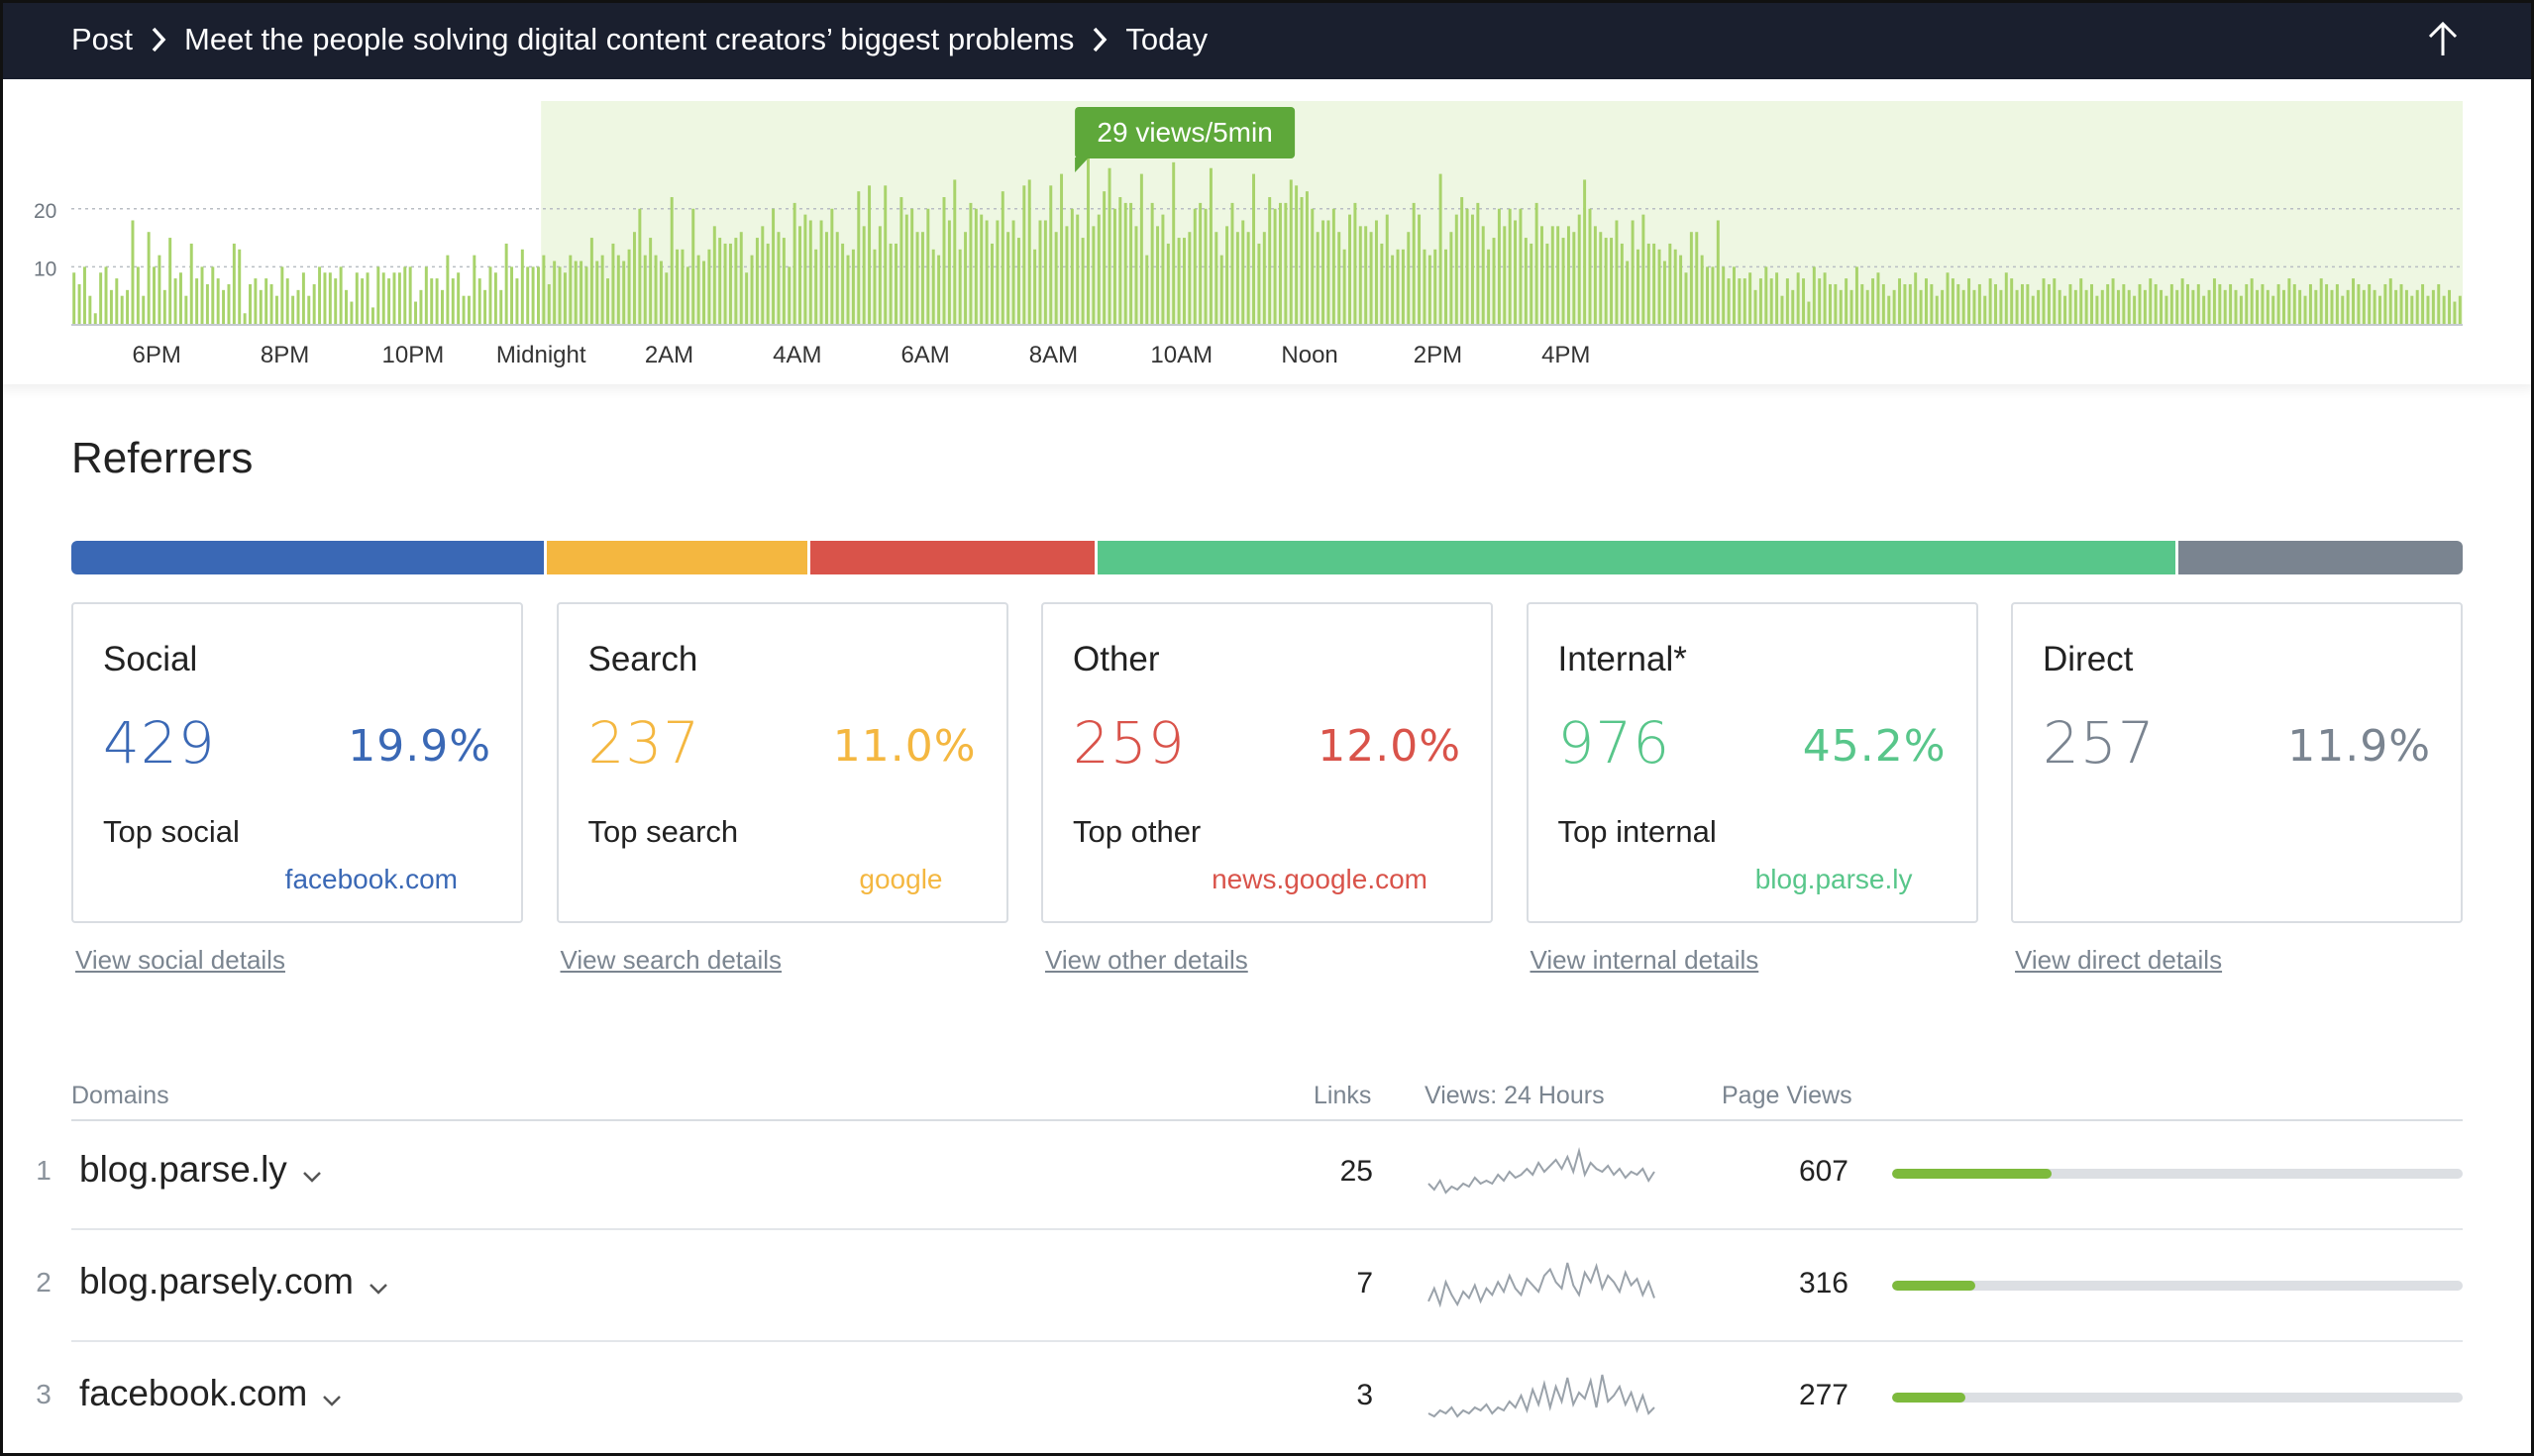  What do you see at coordinates (1787, 1095) in the screenshot?
I see `column-header-page-views: Page Views` at bounding box center [1787, 1095].